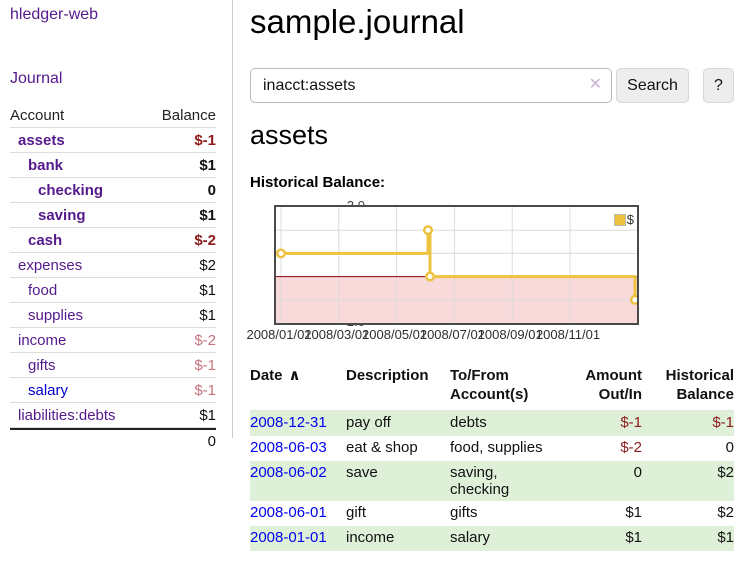  Describe the element at coordinates (288, 447) in the screenshot. I see `transaction-date-link: 2008-06-03` at that location.